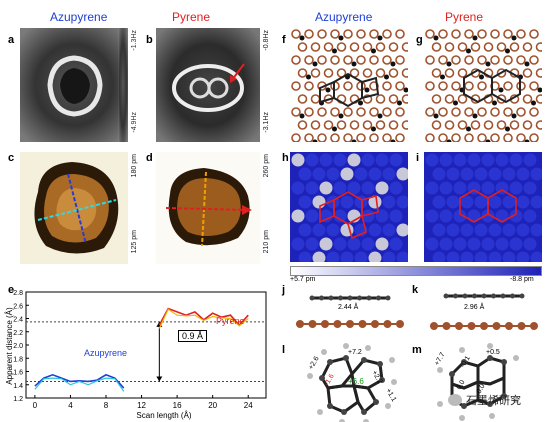 The height and width of the screenshot is (422, 554). Describe the element at coordinates (355, 352) in the screenshot. I see `charge-l-2: +7.2` at that location.